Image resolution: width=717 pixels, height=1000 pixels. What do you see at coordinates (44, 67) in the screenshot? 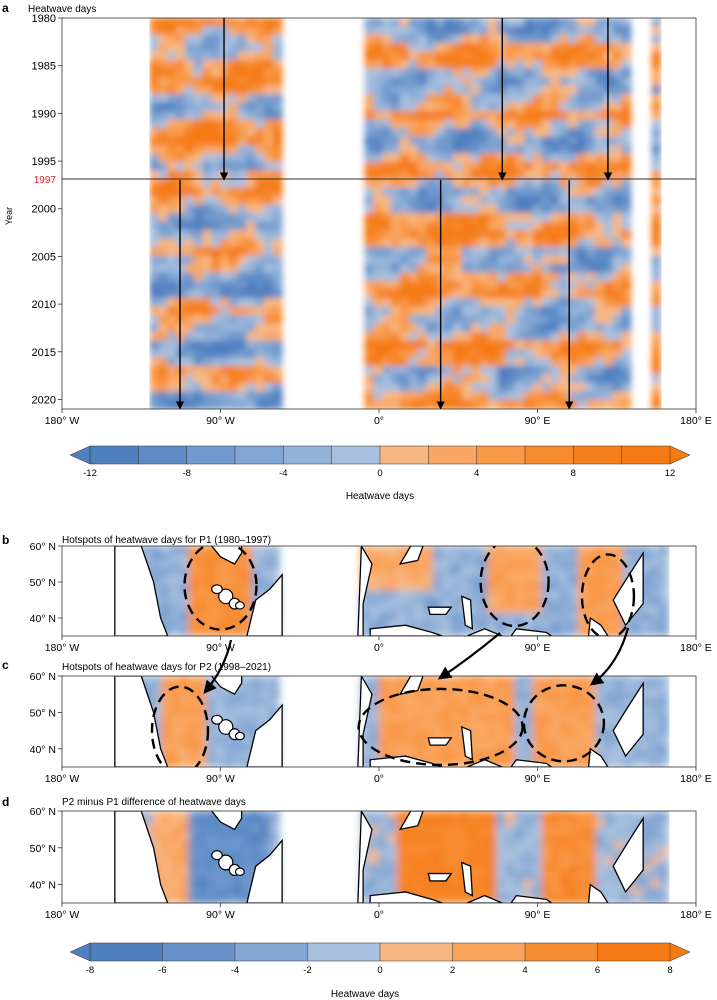
I see `y-tick-label: 1985` at bounding box center [44, 67].